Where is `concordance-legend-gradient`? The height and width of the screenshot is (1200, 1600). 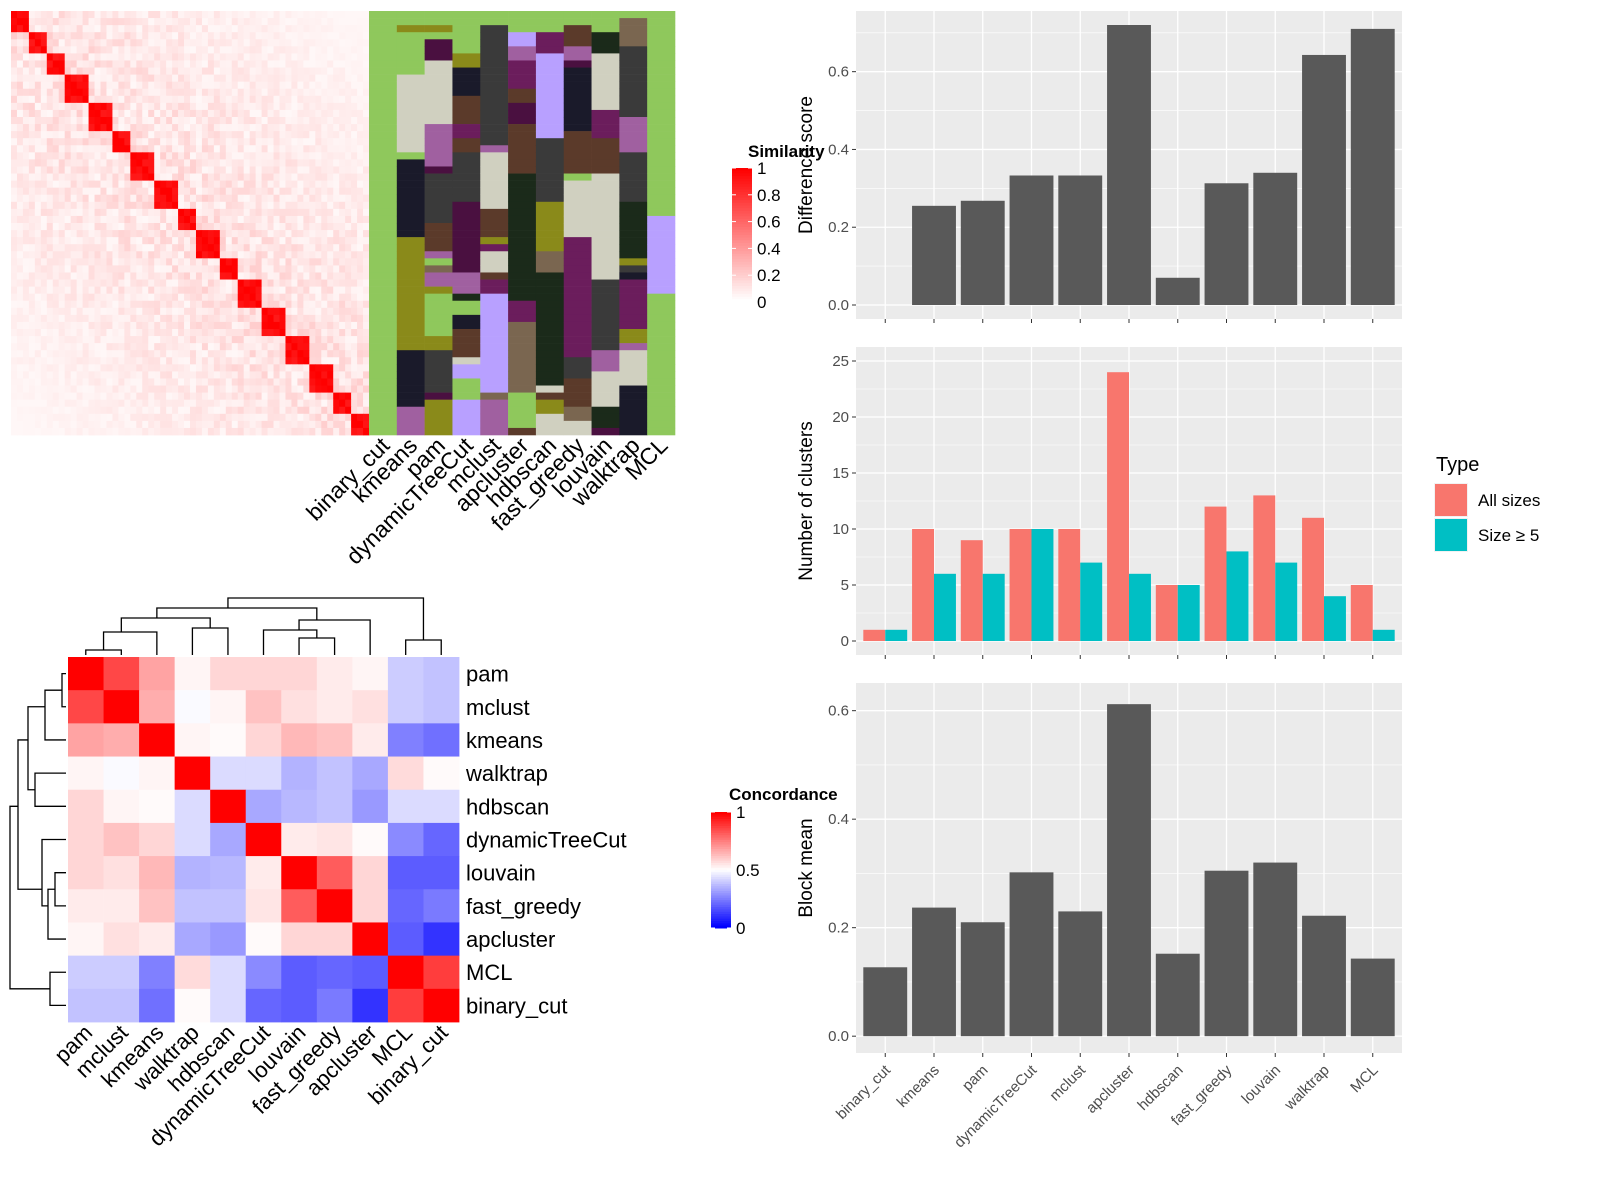
concordance-legend-gradient is located at coordinates (721, 843).